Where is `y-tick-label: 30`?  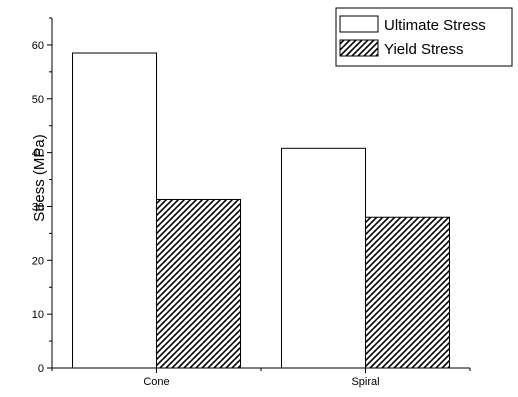 y-tick-label: 30 is located at coordinates (38, 207).